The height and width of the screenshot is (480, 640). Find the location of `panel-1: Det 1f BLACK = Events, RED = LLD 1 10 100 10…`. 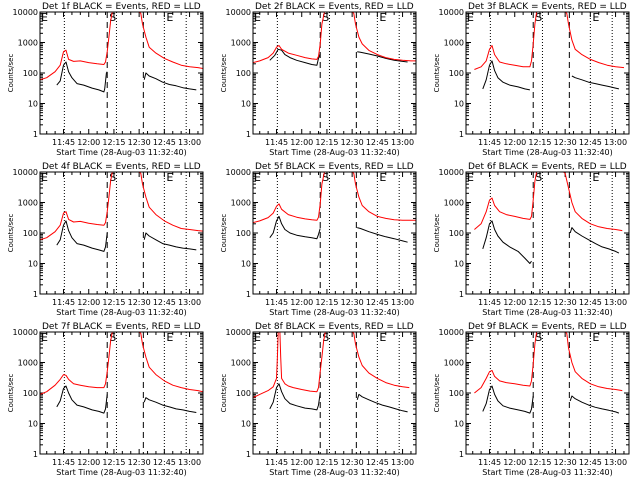

panel-1: Det 1f BLACK = Events, RED = LLD 1 10 100 10… is located at coordinates (105, 79).